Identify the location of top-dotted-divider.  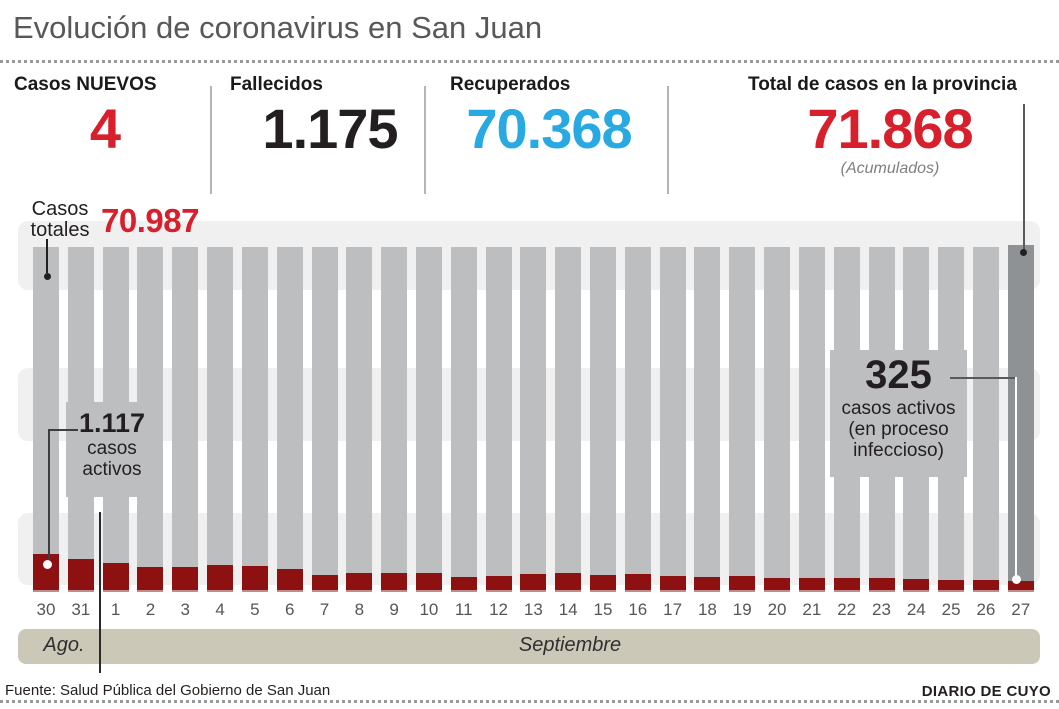
(529, 61).